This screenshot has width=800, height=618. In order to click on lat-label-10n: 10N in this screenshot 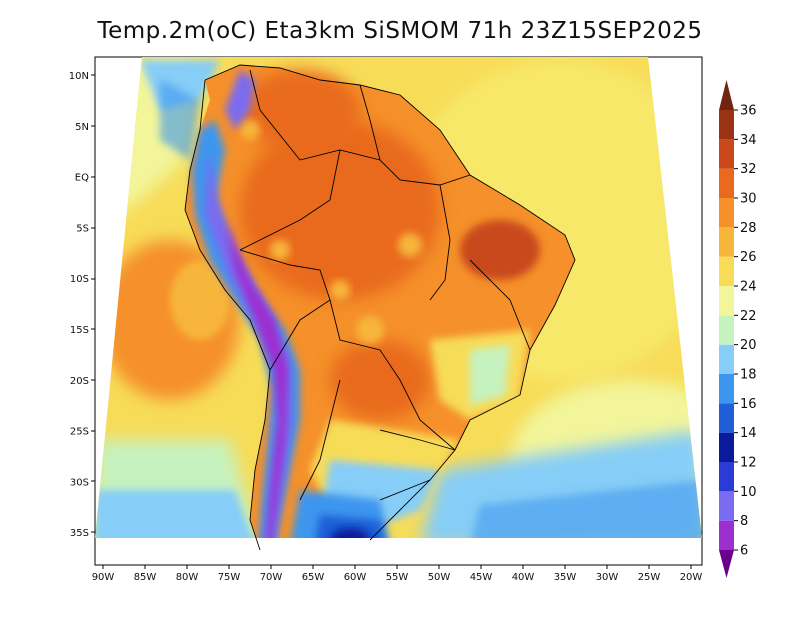, I will do `click(79, 76)`.